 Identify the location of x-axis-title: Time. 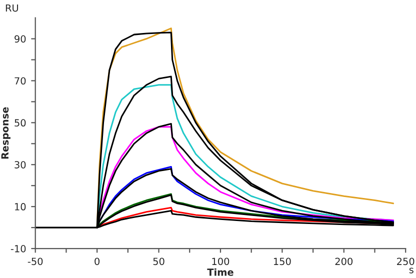
(220, 272).